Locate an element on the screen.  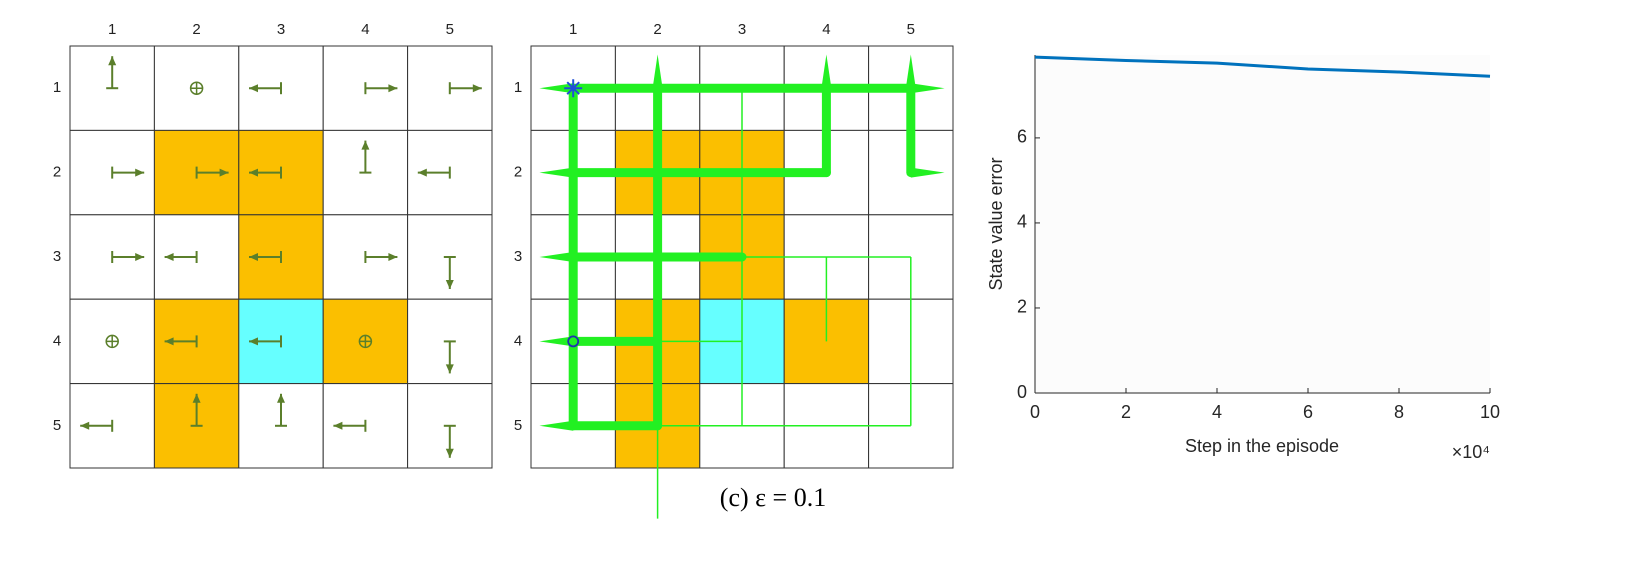
x-tick-label: 2 is located at coordinates (1126, 412).